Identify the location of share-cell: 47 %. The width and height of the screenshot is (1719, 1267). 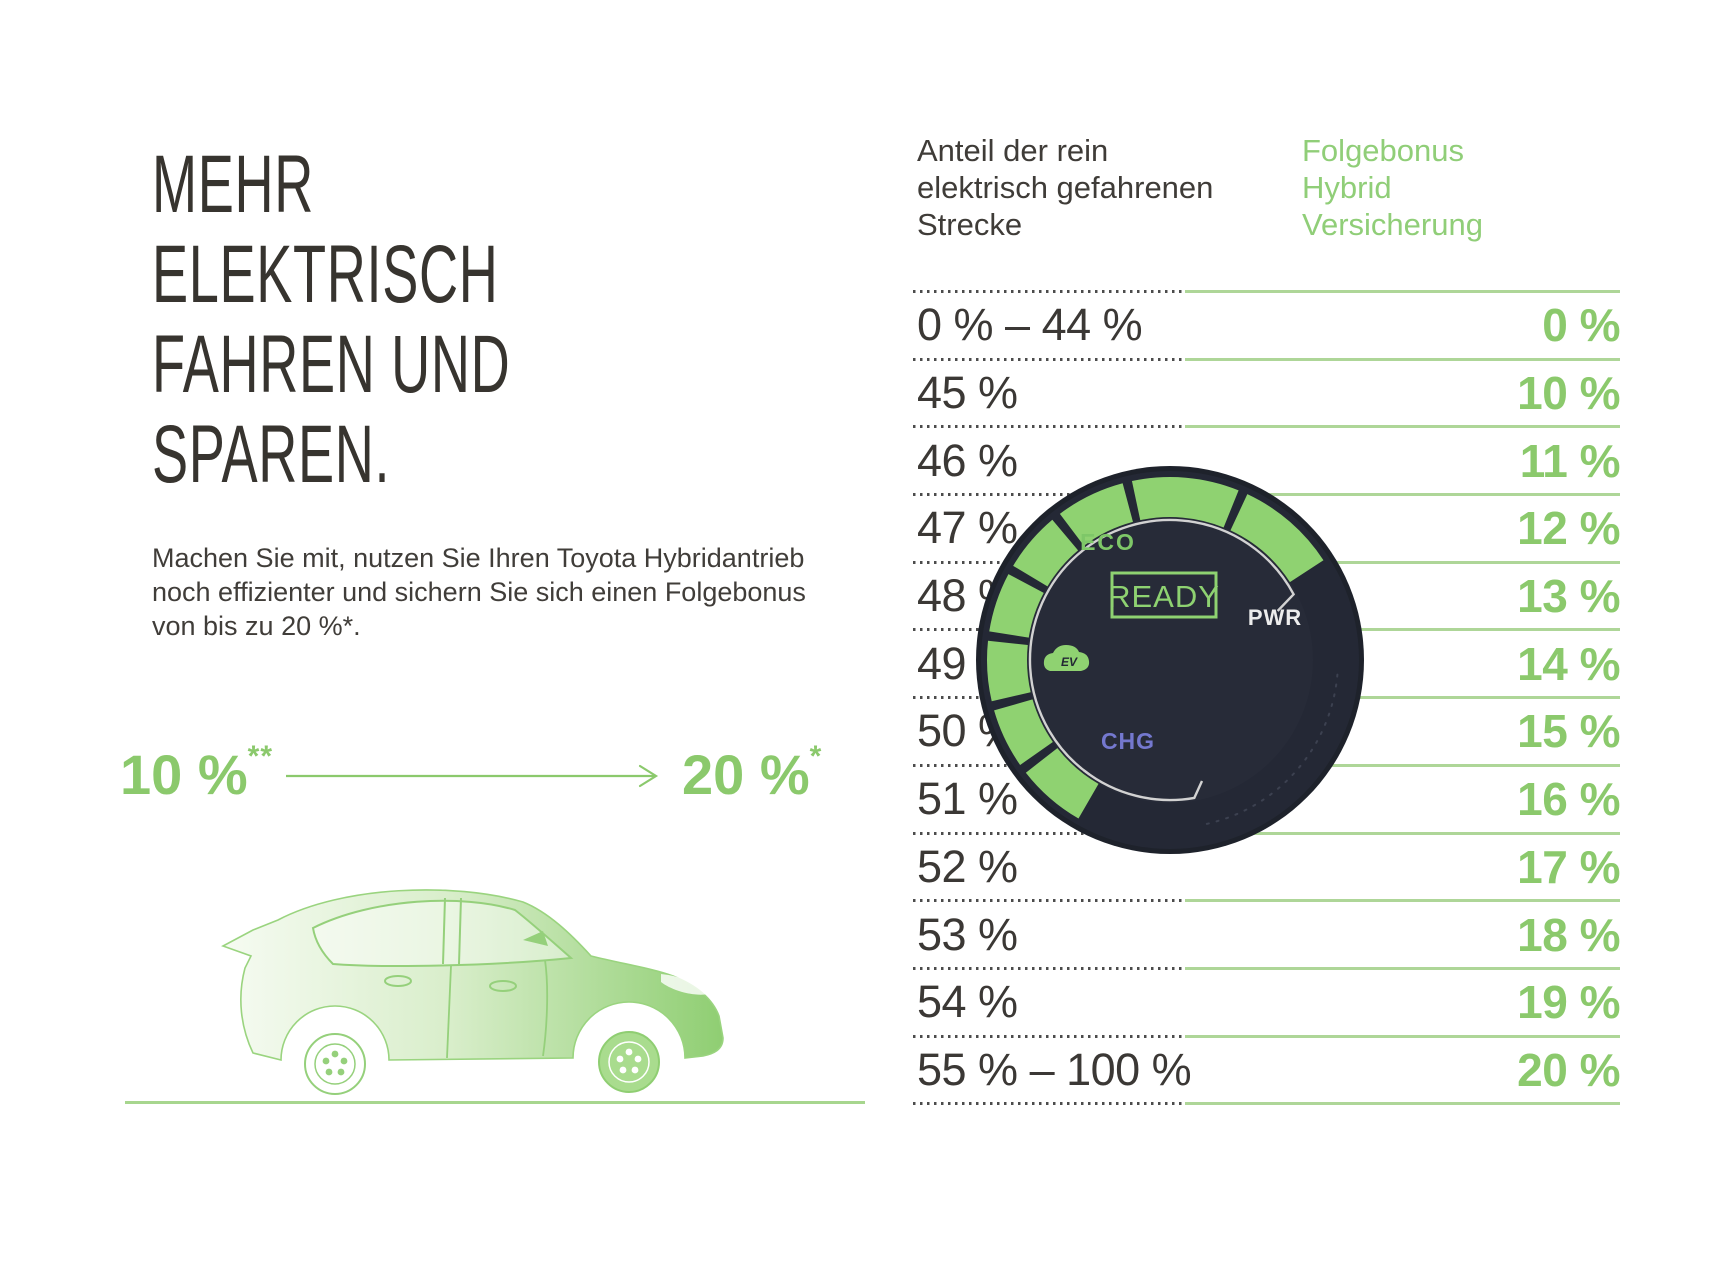
(967, 528).